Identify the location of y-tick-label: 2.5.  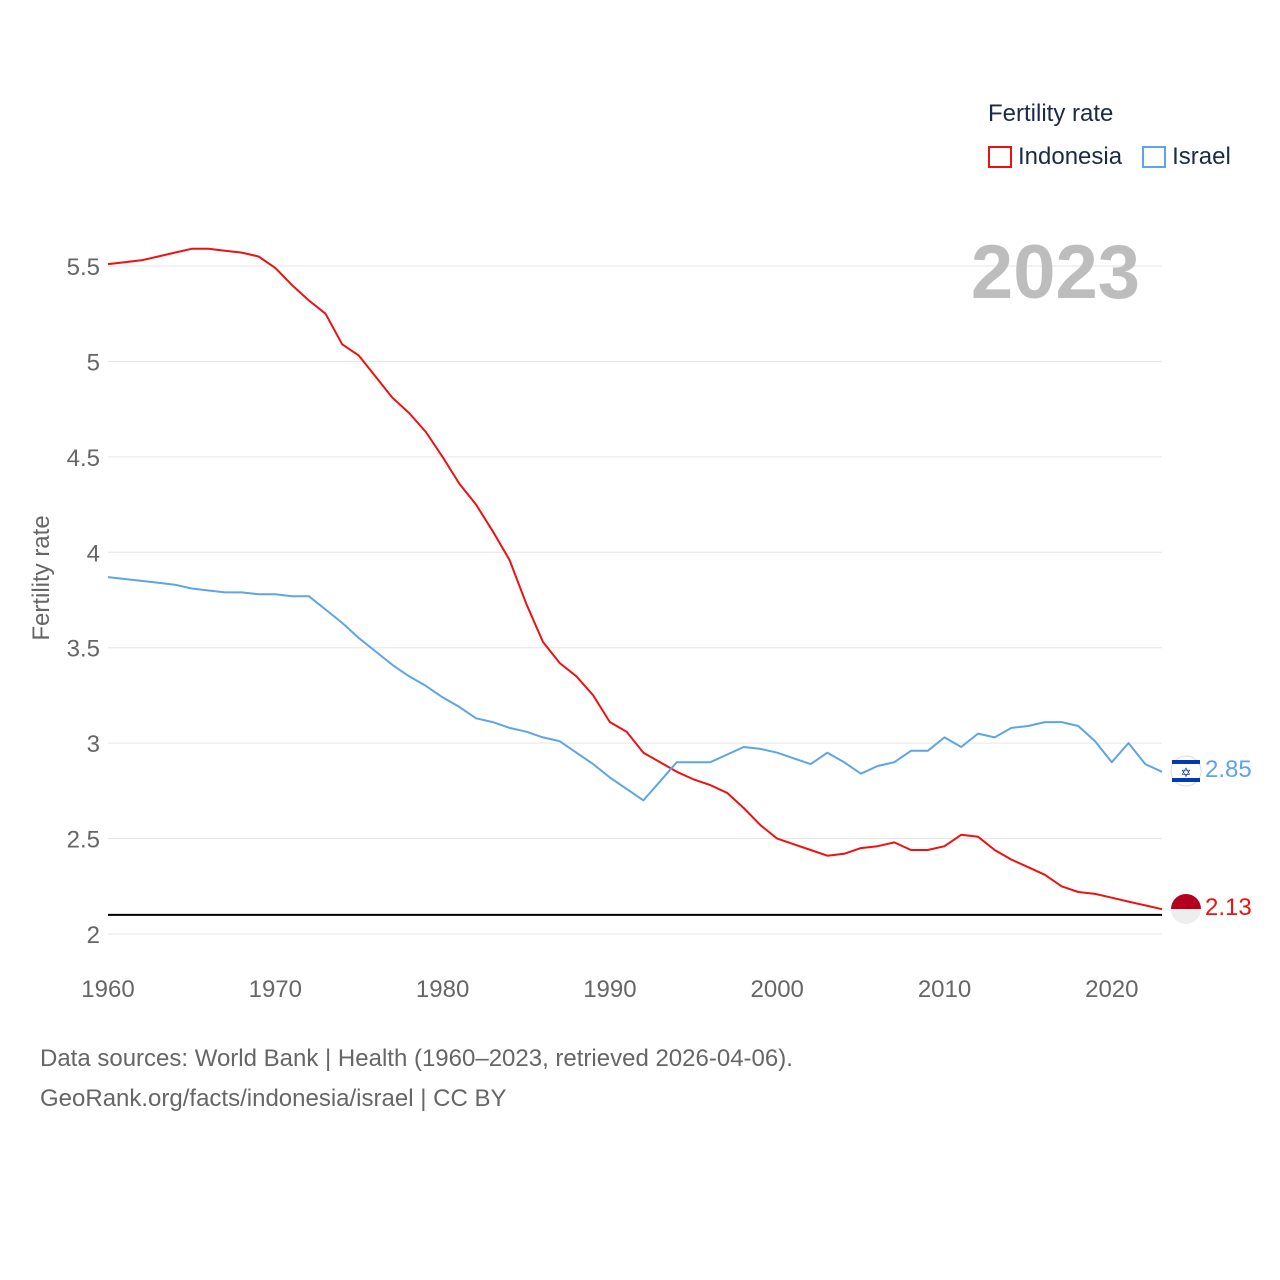
(83, 840).